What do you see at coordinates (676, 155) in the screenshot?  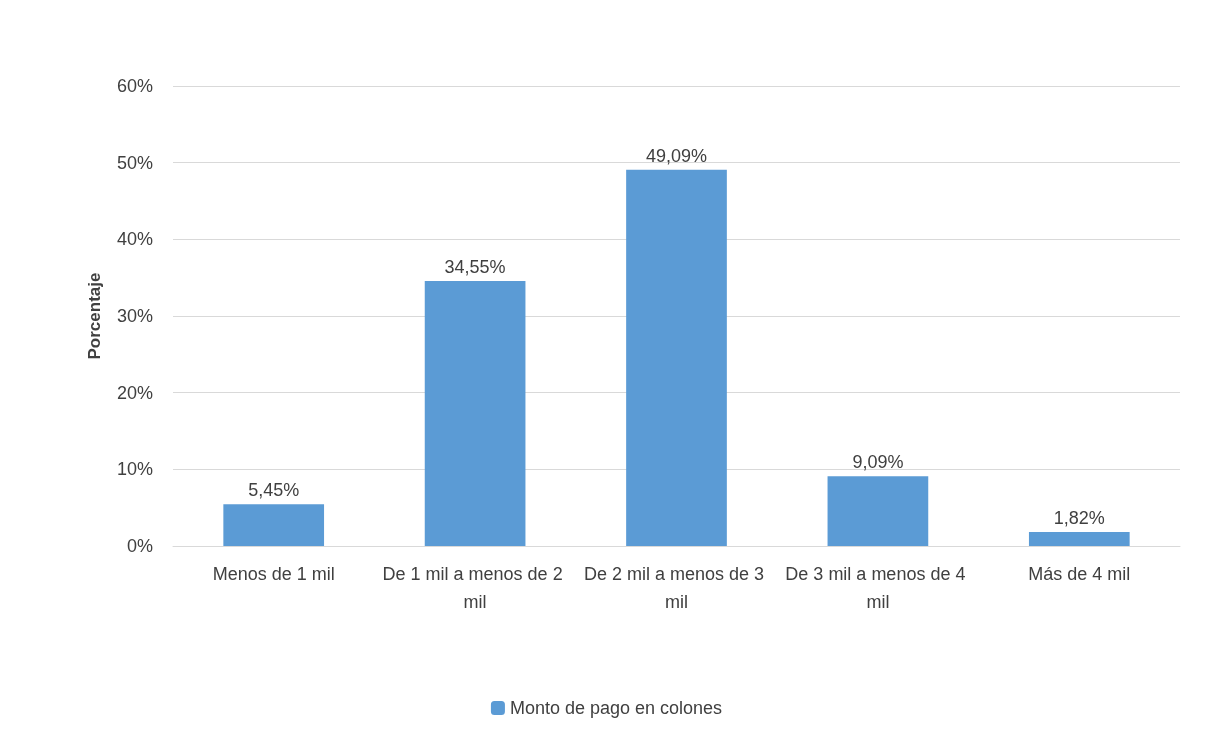 I see `data-label: 49,09%` at bounding box center [676, 155].